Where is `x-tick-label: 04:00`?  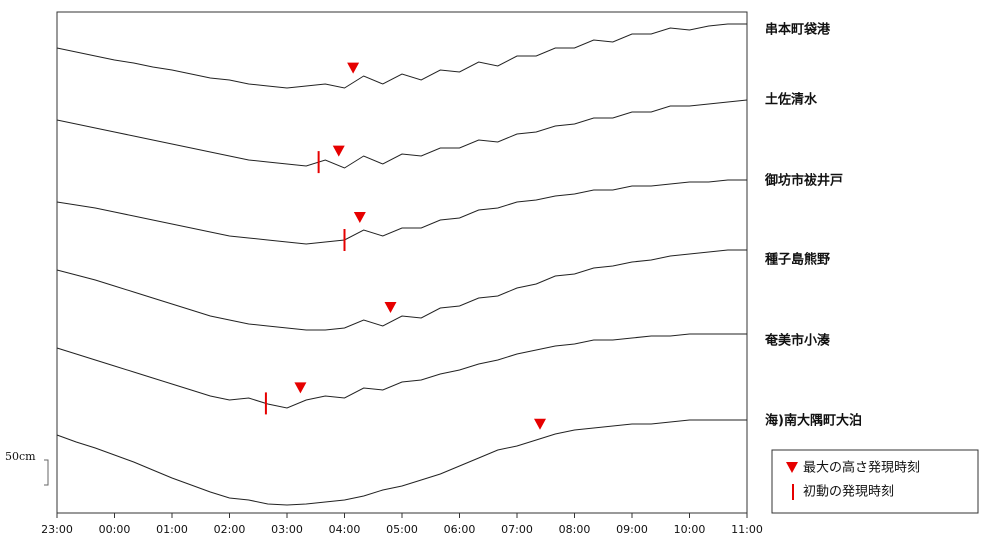
x-tick-label: 04:00 is located at coordinates (345, 529).